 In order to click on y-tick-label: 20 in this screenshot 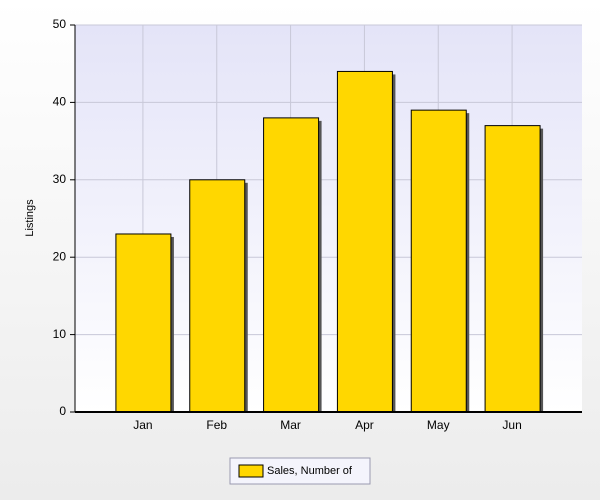, I will do `click(60, 256)`.